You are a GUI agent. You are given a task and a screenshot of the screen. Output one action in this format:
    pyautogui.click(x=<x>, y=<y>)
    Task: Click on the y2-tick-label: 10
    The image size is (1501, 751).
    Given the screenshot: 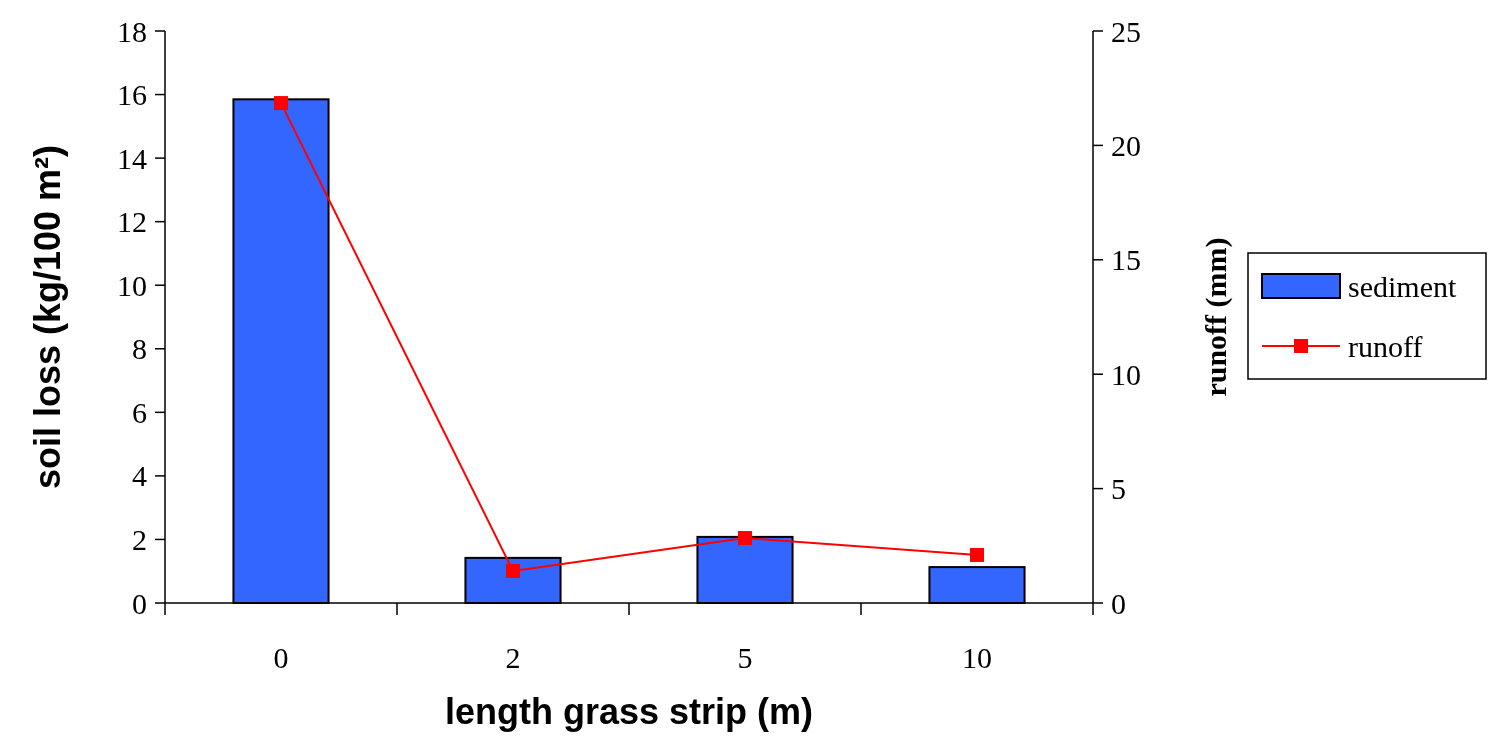 What is the action you would take?
    pyautogui.click(x=1126, y=374)
    